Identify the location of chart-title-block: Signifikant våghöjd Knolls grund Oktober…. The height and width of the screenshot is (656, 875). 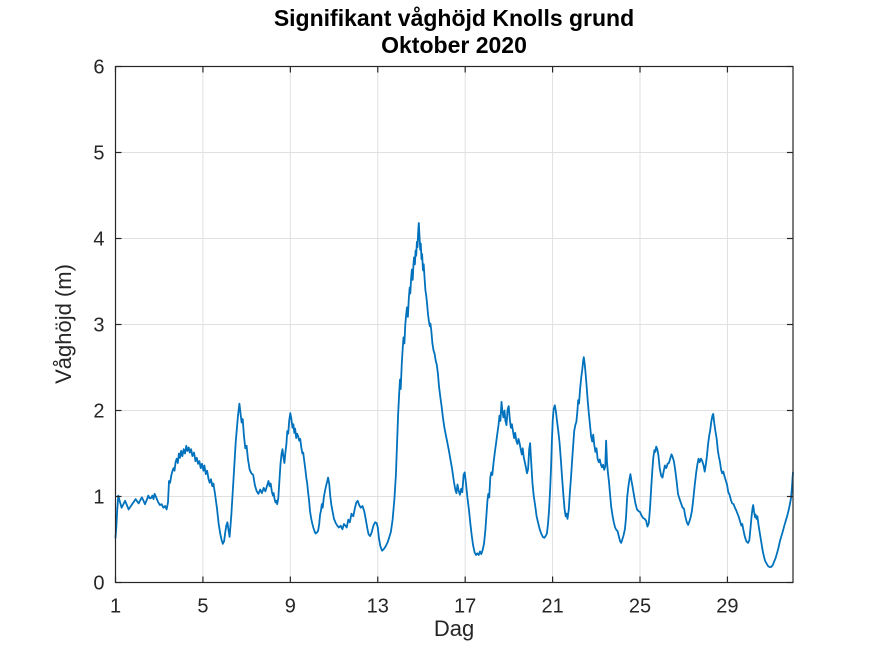
(454, 32).